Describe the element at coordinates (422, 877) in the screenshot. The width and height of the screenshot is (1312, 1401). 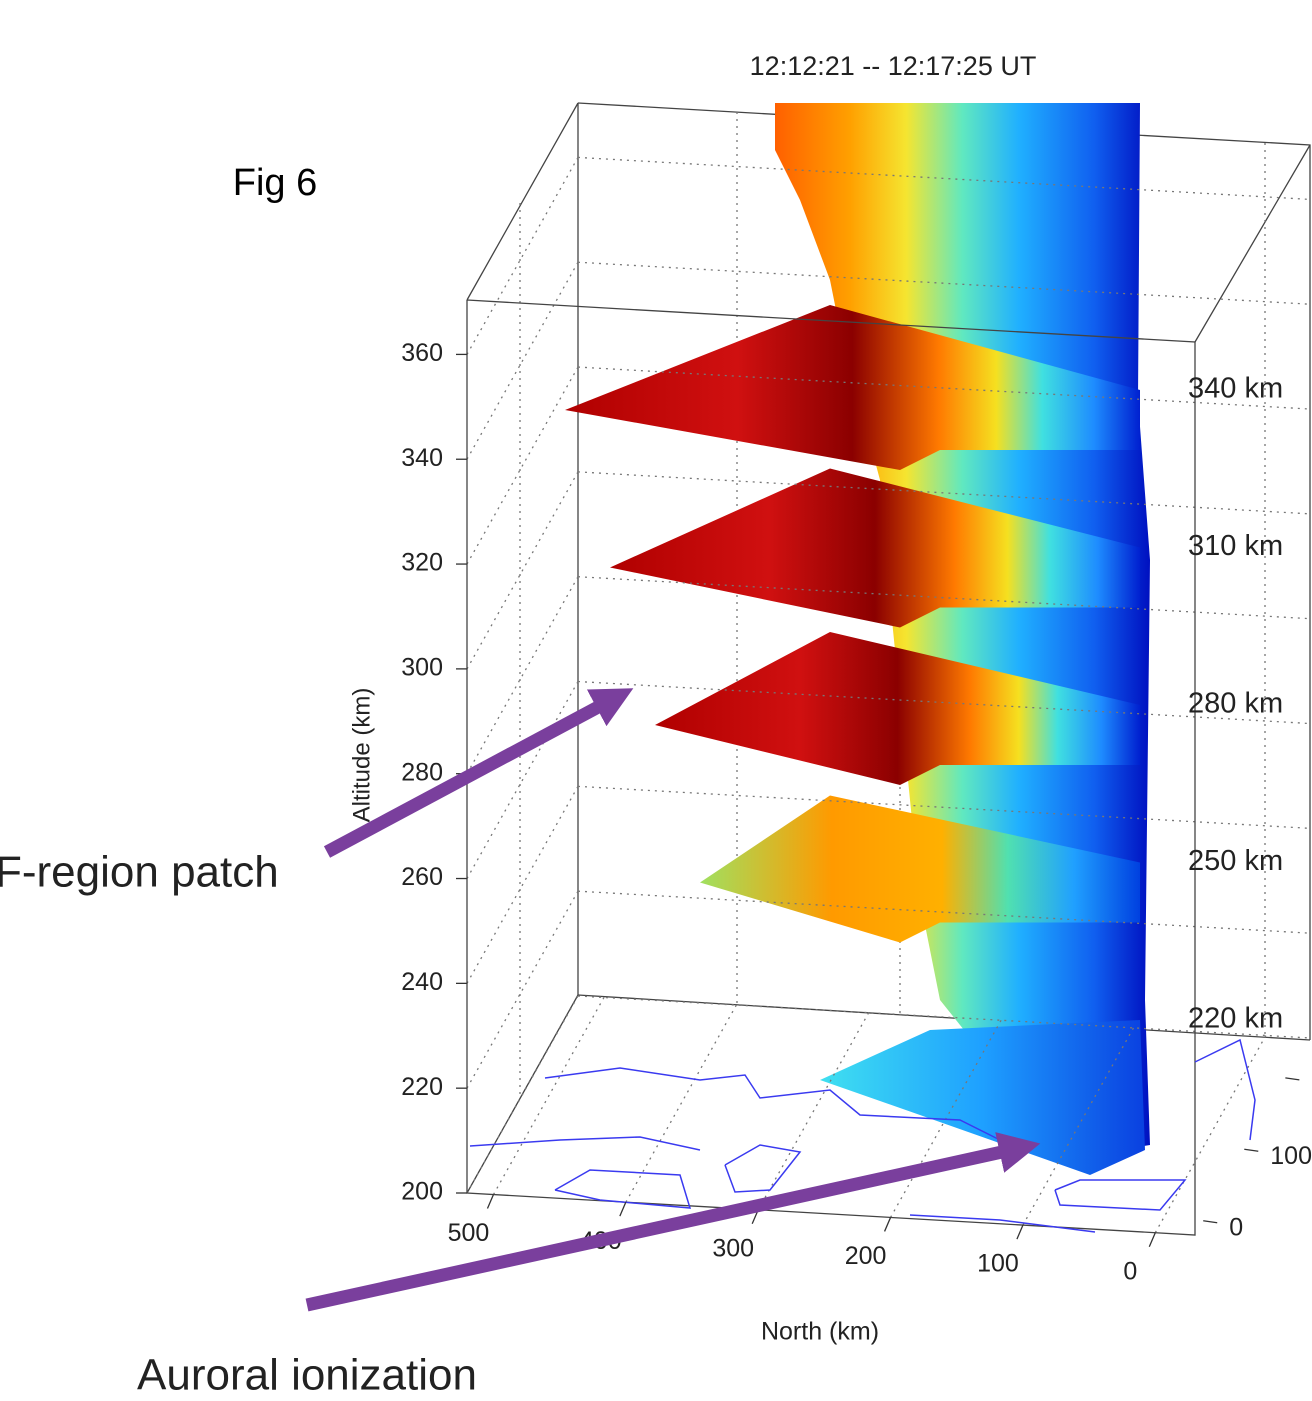
I see `z-tick-label: 260` at that location.